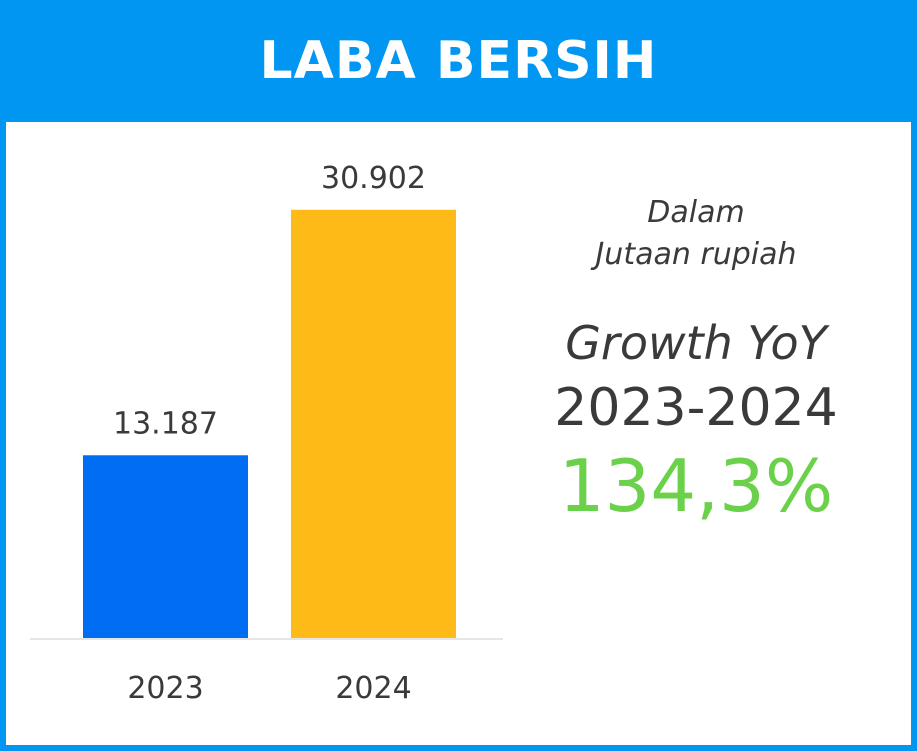 This screenshot has width=917, height=751. Describe the element at coordinates (696, 408) in the screenshot. I see `growth-period: 2023-2024` at that location.